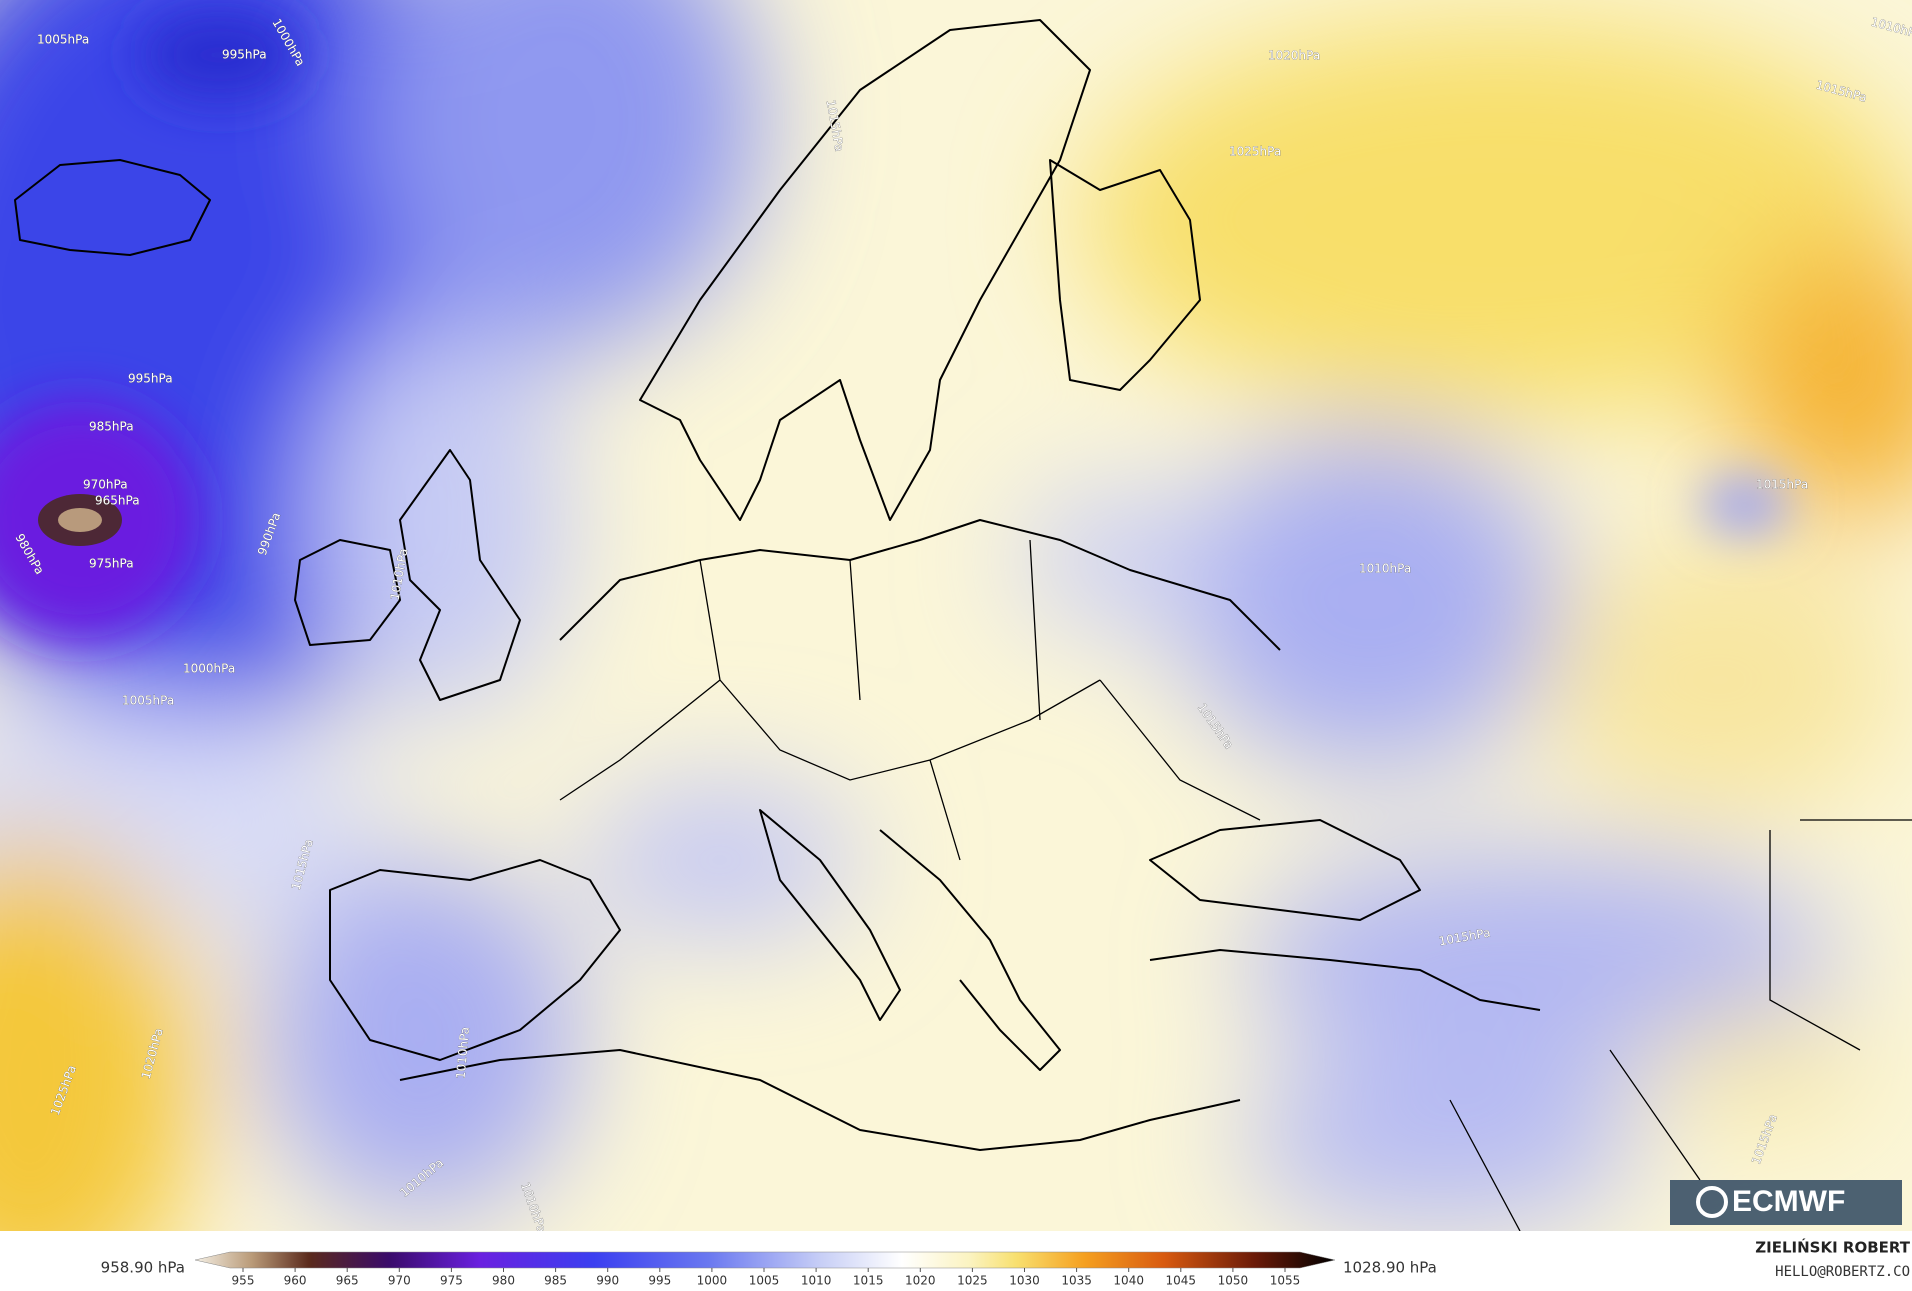  What do you see at coordinates (1712, 1202) in the screenshot?
I see `logo-icon` at bounding box center [1712, 1202].